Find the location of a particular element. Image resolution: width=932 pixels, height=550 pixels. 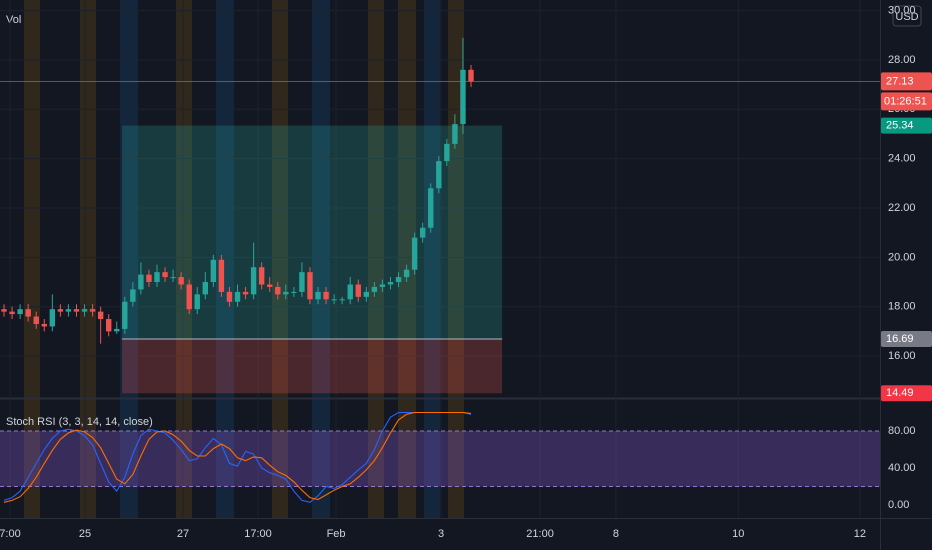

x-tick-label: 12 is located at coordinates (860, 534).